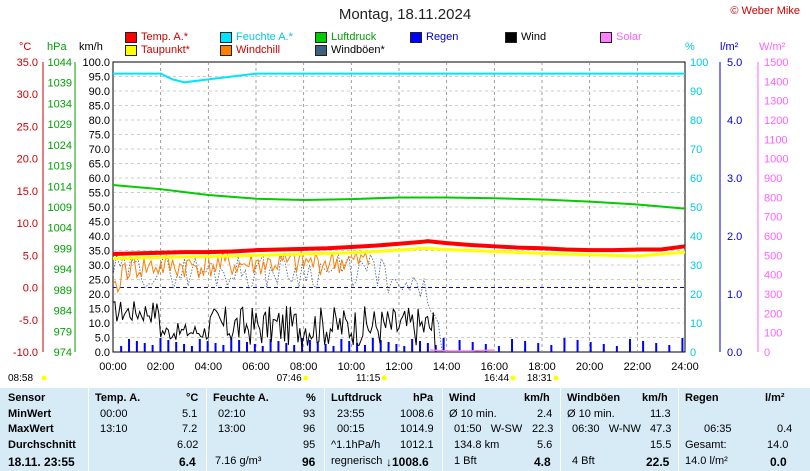 The image size is (810, 471). Describe the element at coordinates (60, 187) in the screenshot. I see `pressure-tick-label: 1014` at that location.